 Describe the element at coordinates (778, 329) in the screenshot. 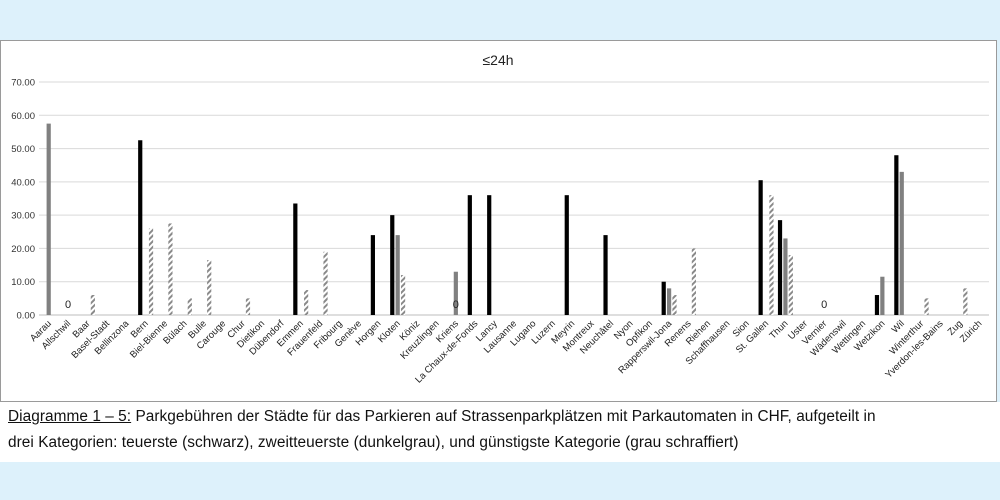

I see `x-tick-label: Thun` at that location.